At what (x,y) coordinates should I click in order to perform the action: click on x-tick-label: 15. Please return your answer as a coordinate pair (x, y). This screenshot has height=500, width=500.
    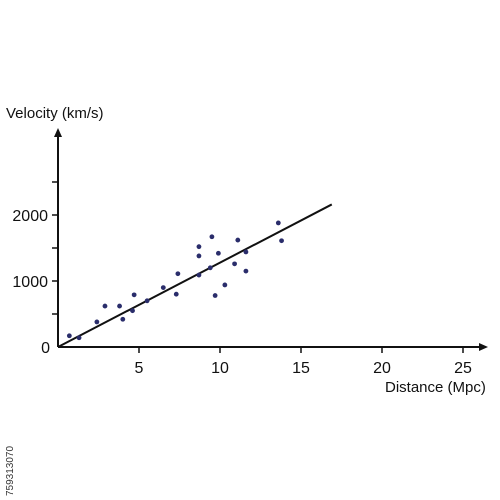
    Looking at the image, I should click on (301, 368).